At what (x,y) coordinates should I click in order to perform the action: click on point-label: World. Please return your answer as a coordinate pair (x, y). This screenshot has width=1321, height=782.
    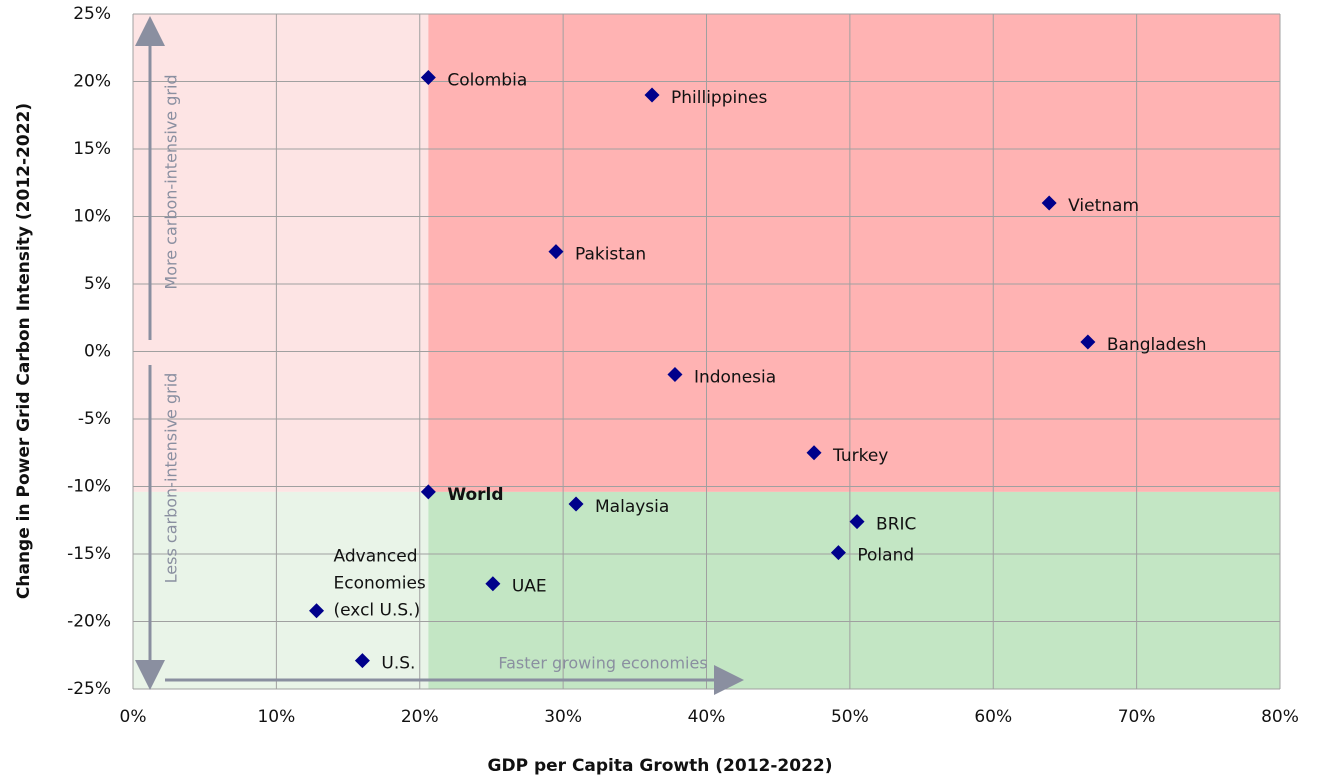
    Looking at the image, I should click on (475, 495).